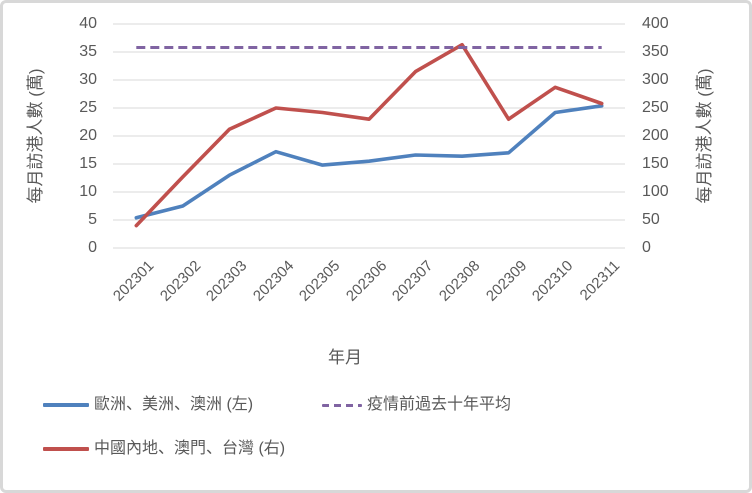 The image size is (752, 493). What do you see at coordinates (66, 449) in the screenshot?
I see `red-line-swatch-icon` at bounding box center [66, 449].